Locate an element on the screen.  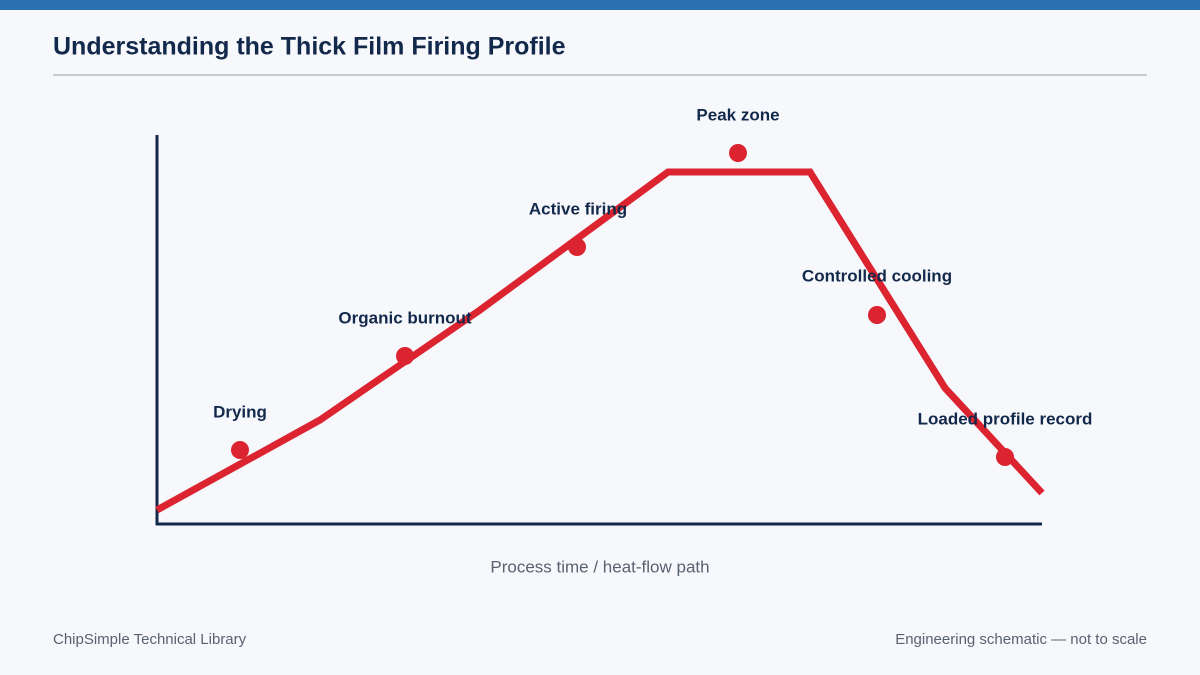
stage-label: Peak zone is located at coordinates (737, 114).